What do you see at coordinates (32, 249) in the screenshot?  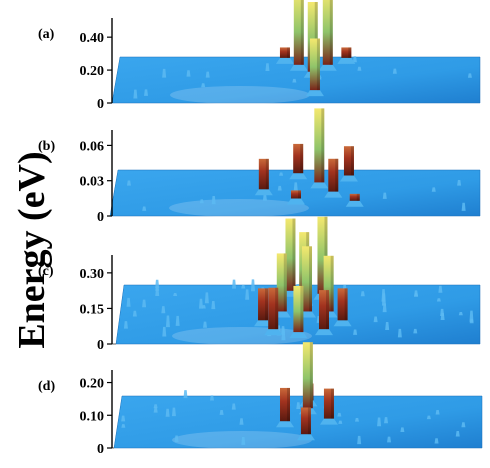 I see `y-axis-label: Energy (eV)` at bounding box center [32, 249].